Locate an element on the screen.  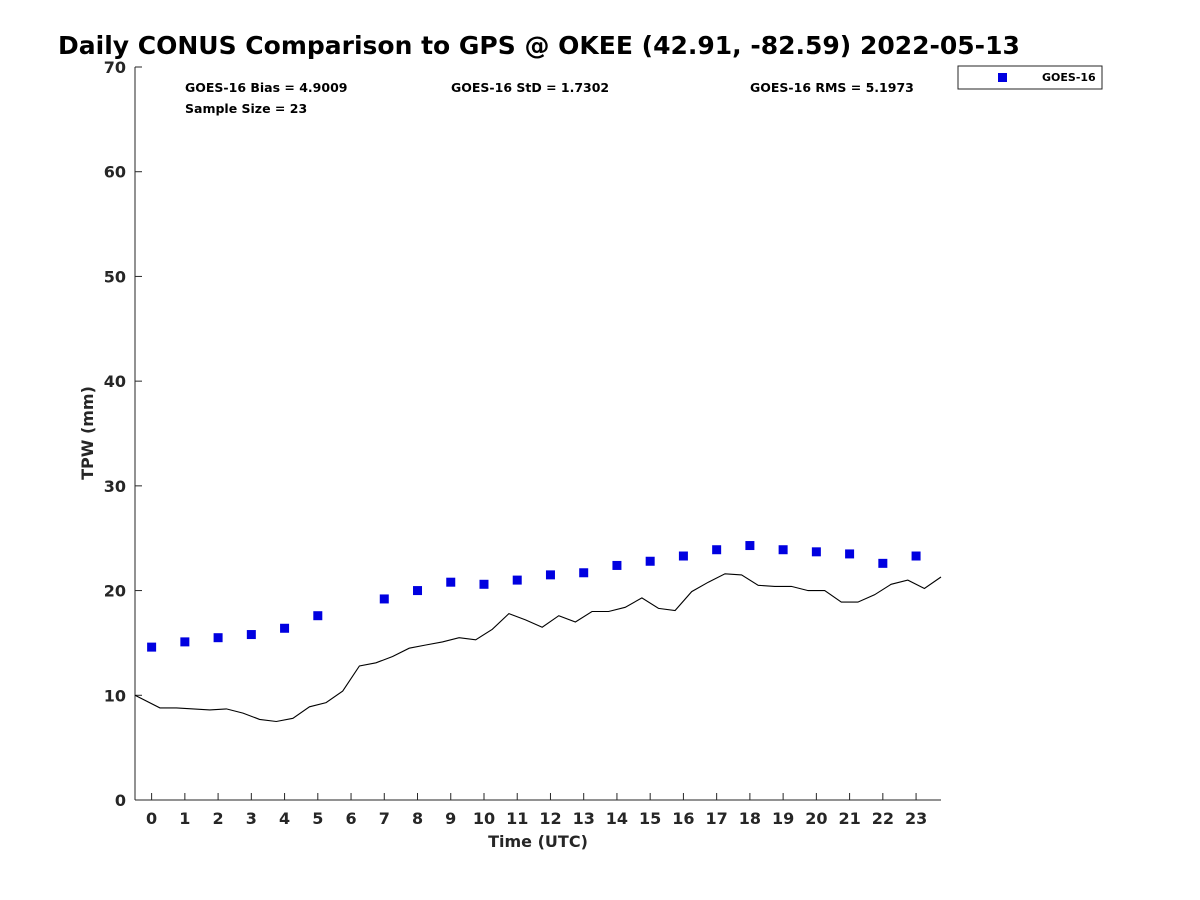
std-stat: GOES-16 StD = 1.7302 is located at coordinates (530, 87).